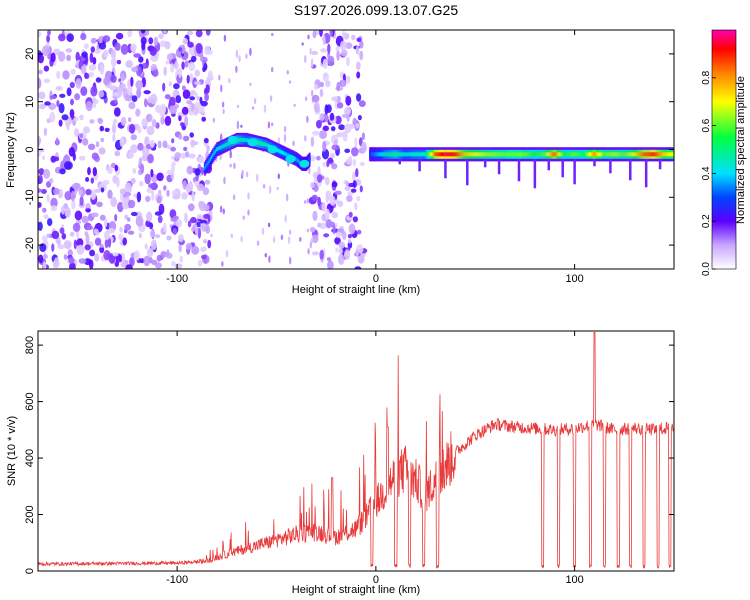 This screenshot has height=600, width=750. Describe the element at coordinates (11, 150) in the screenshot. I see `spectrogram-ylabel: Frequency (Hz)` at that location.